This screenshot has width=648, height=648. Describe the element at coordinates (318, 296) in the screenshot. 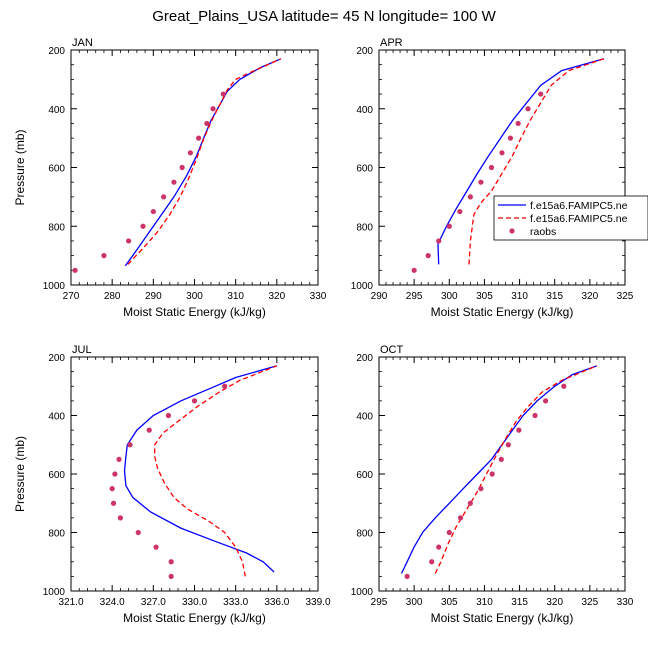

I see `x-tick-label: 330` at that location.